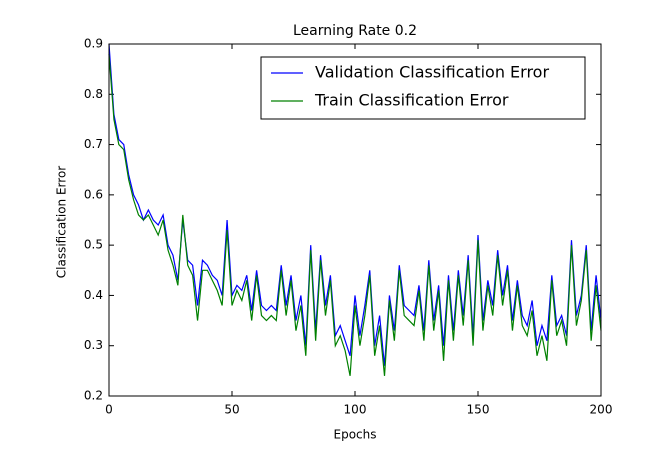 The image size is (650, 459). What do you see at coordinates (231, 410) in the screenshot?
I see `x-tick-label: 50` at bounding box center [231, 410].